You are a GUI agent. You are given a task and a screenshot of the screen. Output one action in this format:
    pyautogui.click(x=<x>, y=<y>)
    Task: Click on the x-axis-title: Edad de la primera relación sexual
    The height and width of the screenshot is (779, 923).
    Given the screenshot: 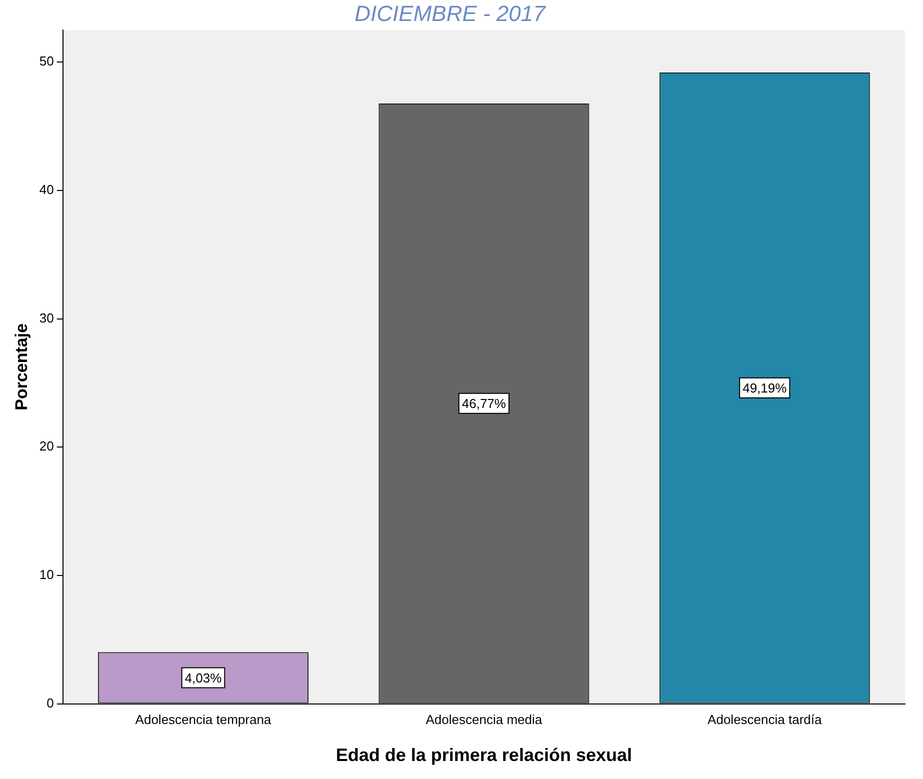 What is the action you would take?
    pyautogui.click(x=484, y=755)
    